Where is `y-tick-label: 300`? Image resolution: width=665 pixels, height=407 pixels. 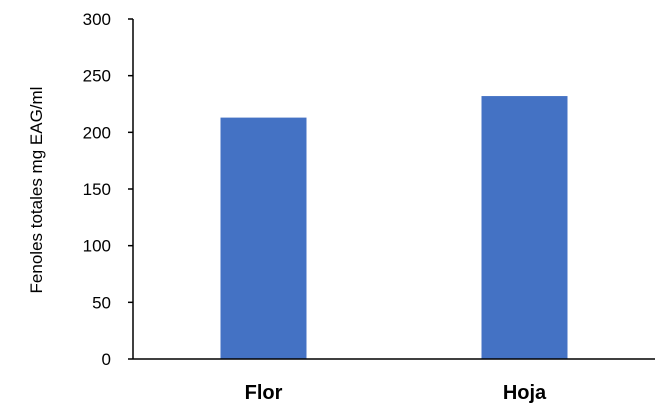
y-tick-label: 300 is located at coordinates (97, 19).